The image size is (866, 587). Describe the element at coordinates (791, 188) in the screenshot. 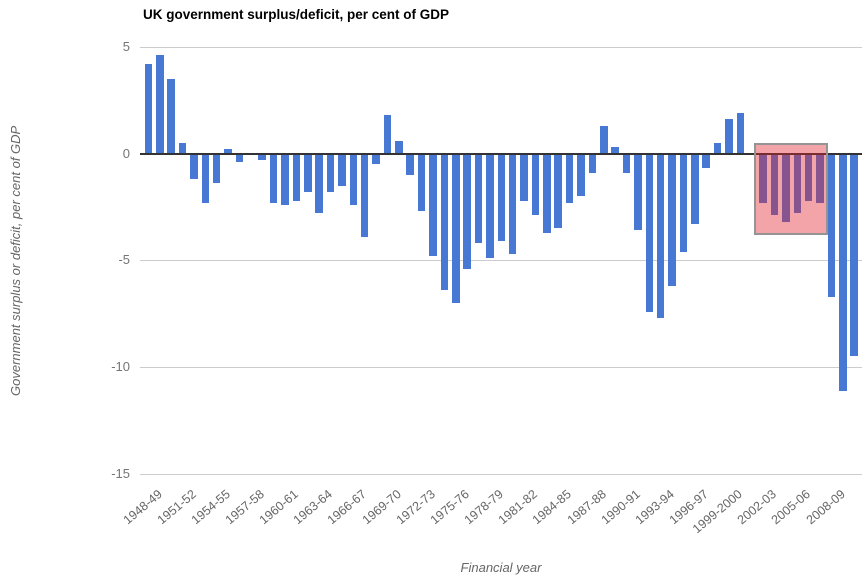

I see `highlight-box` at that location.